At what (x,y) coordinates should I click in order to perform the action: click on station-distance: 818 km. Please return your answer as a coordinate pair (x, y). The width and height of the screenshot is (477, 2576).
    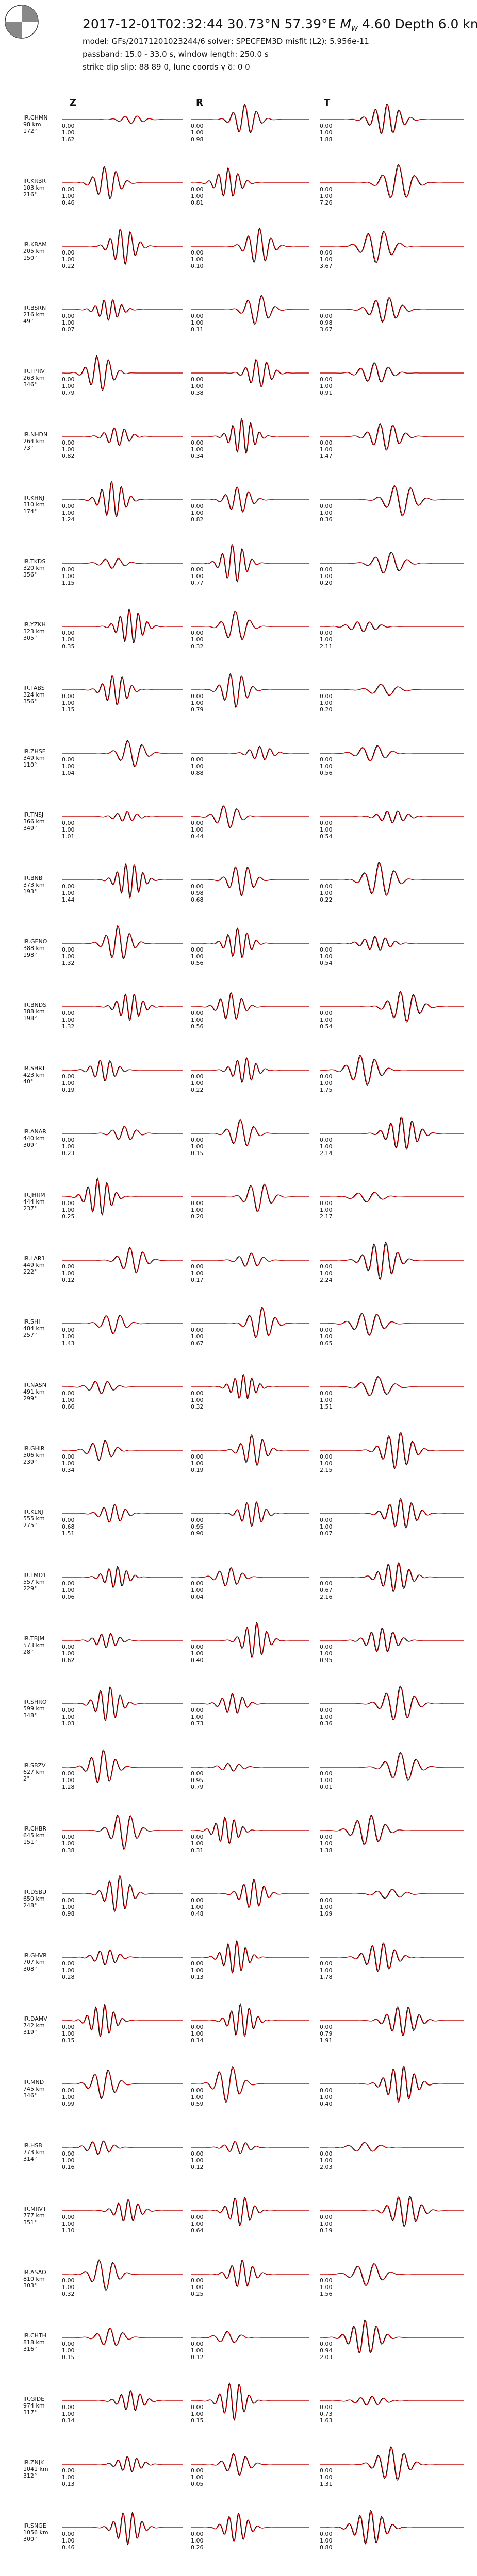
    Looking at the image, I should click on (34, 2342).